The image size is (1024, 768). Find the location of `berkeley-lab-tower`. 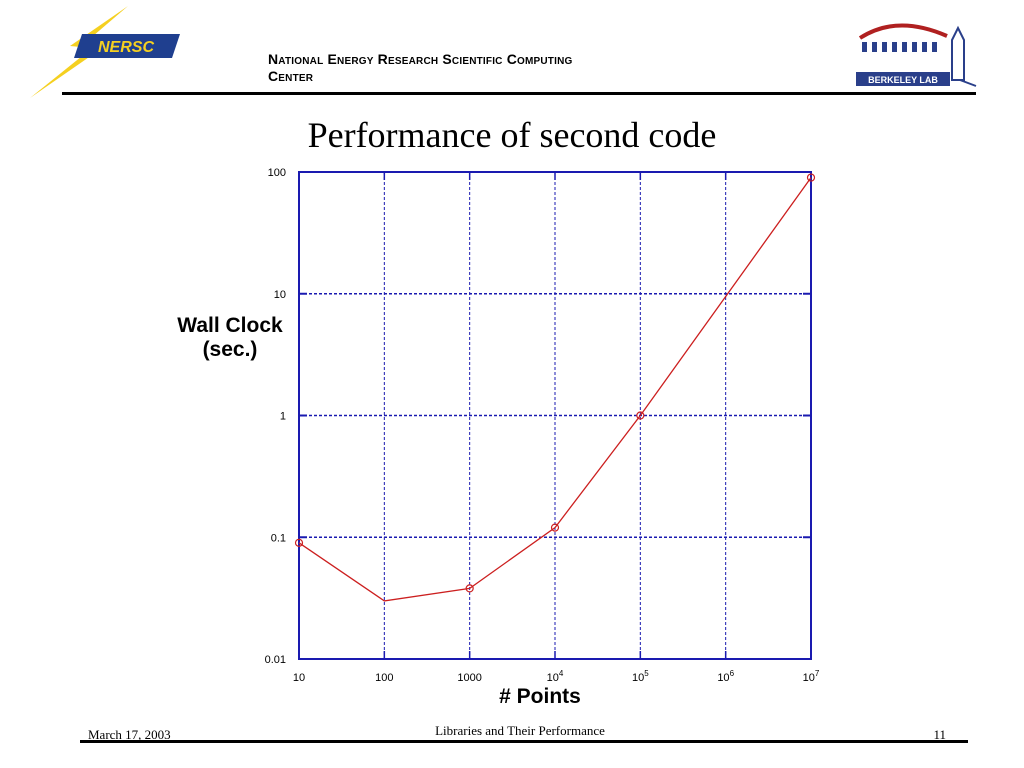

berkeley-lab-tower is located at coordinates (964, 56).